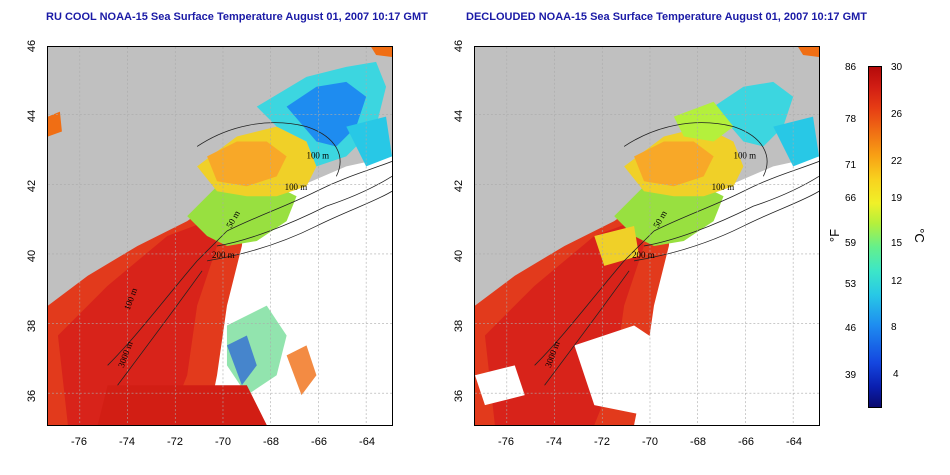 The image size is (950, 475). What do you see at coordinates (897, 67) in the screenshot?
I see `colorbar-c-label: 30` at bounding box center [897, 67].